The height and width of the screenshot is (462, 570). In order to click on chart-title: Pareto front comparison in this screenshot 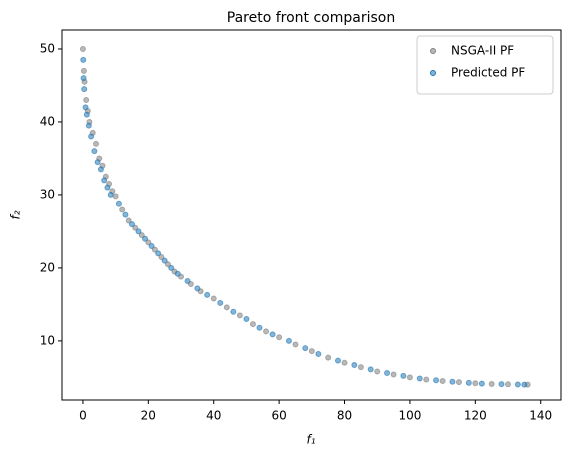, I will do `click(311, 18)`.